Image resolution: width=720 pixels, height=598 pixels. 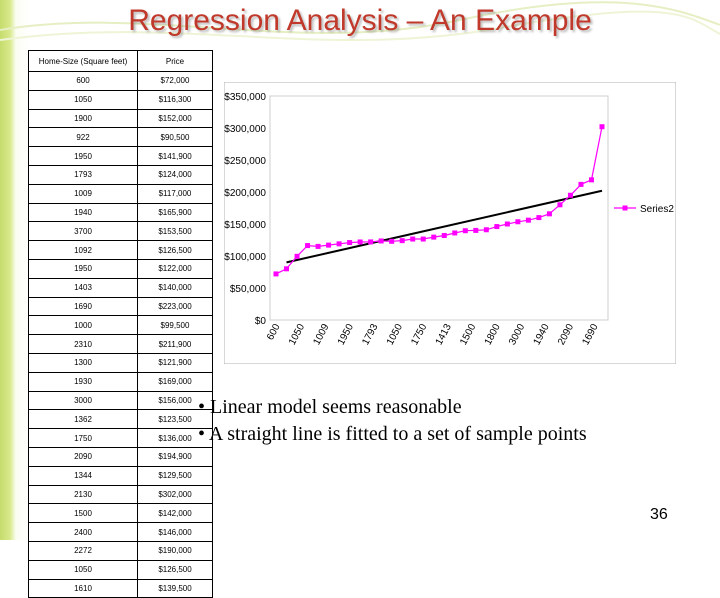 I want to click on table-header-row: Home-Size (Square feet) Price, so click(x=120, y=61).